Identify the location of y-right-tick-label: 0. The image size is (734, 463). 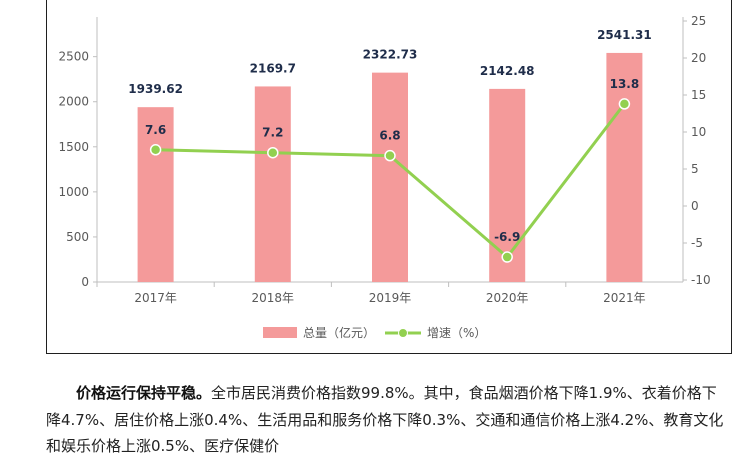
(695, 206).